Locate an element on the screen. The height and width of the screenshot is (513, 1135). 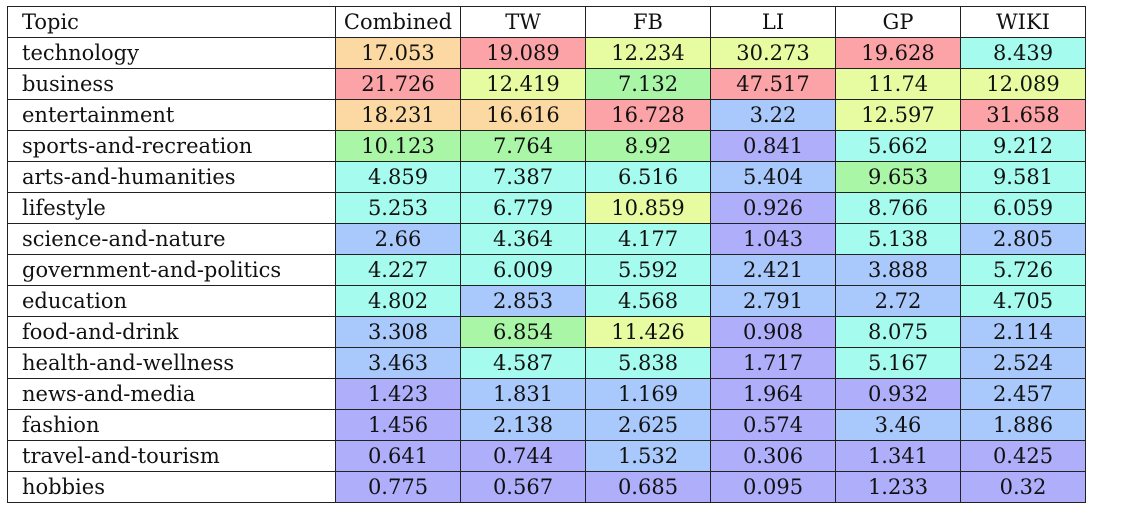
value-cell-tw: 4.587 is located at coordinates (523, 363).